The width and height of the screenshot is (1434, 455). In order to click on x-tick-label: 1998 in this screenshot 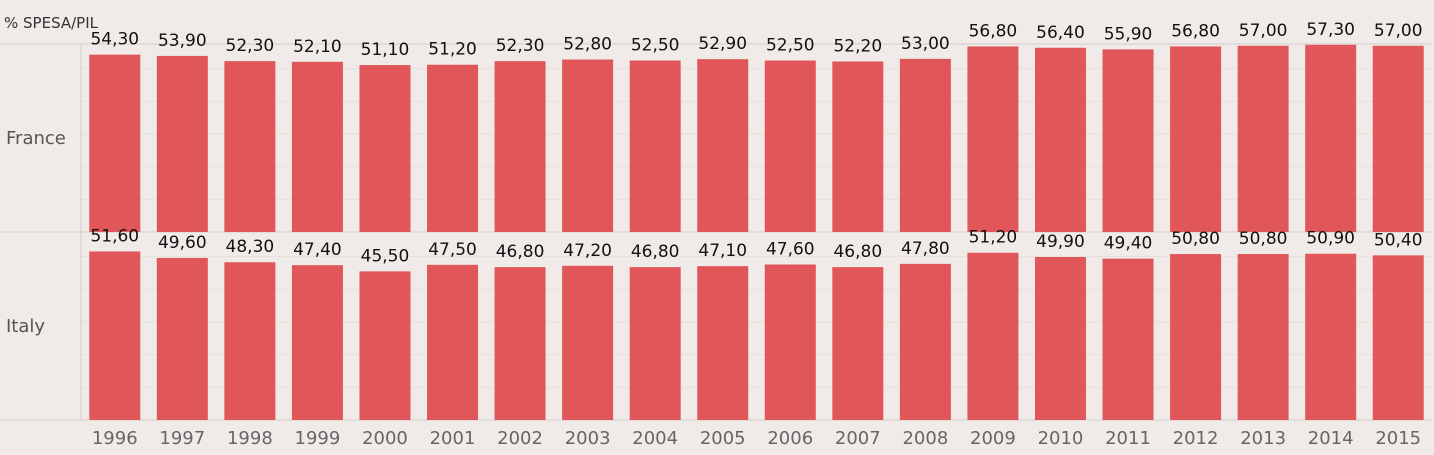, I will do `click(250, 438)`.